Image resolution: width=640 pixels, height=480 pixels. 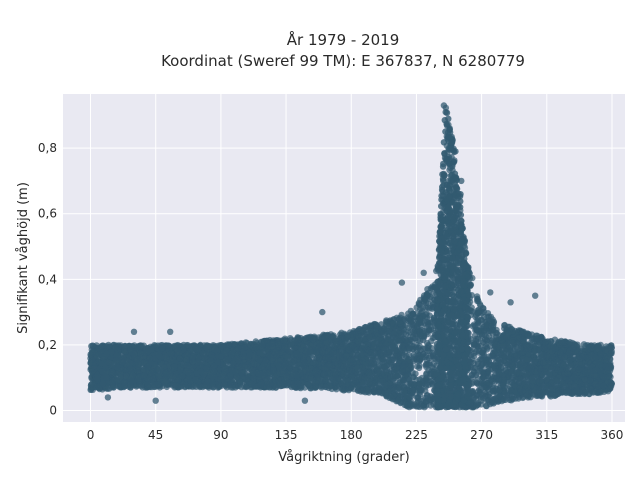 What do you see at coordinates (343, 39) in the screenshot?
I see `chart-title-line-1: År 1979 - 2019` at bounding box center [343, 39].